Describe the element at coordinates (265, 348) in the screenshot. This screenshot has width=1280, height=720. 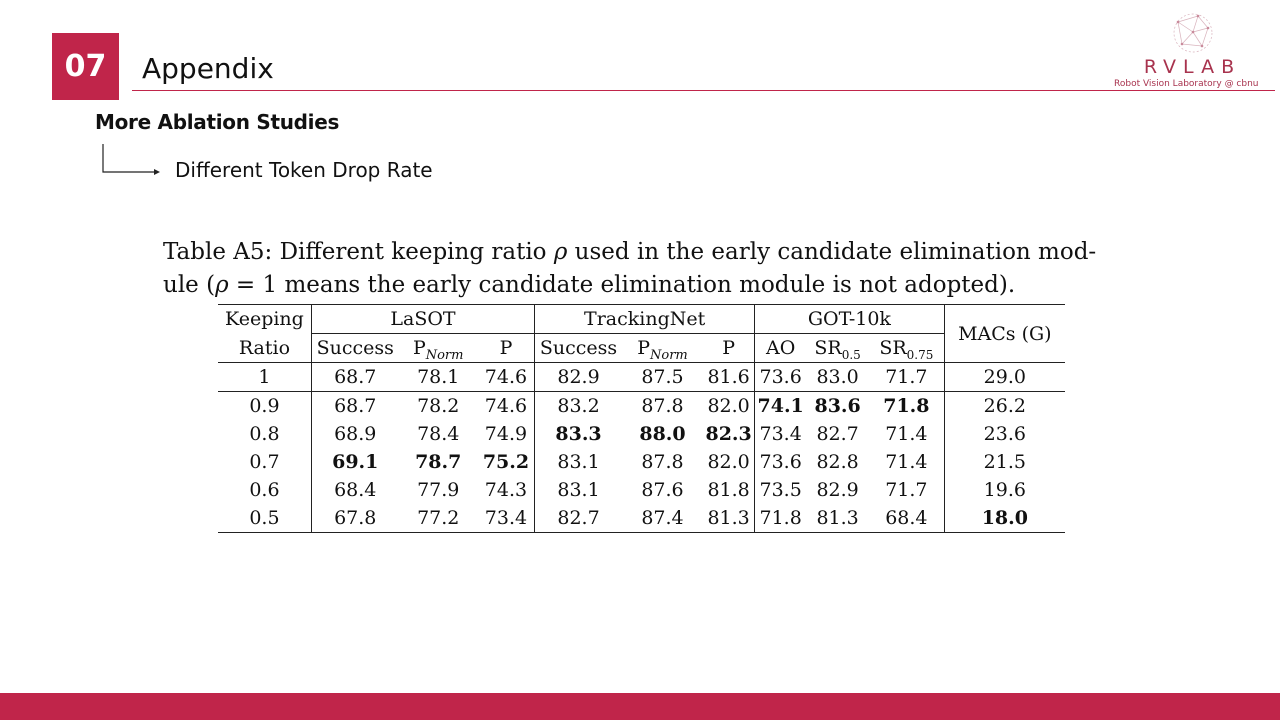
I see `ratio-header: Ratio` at that location.